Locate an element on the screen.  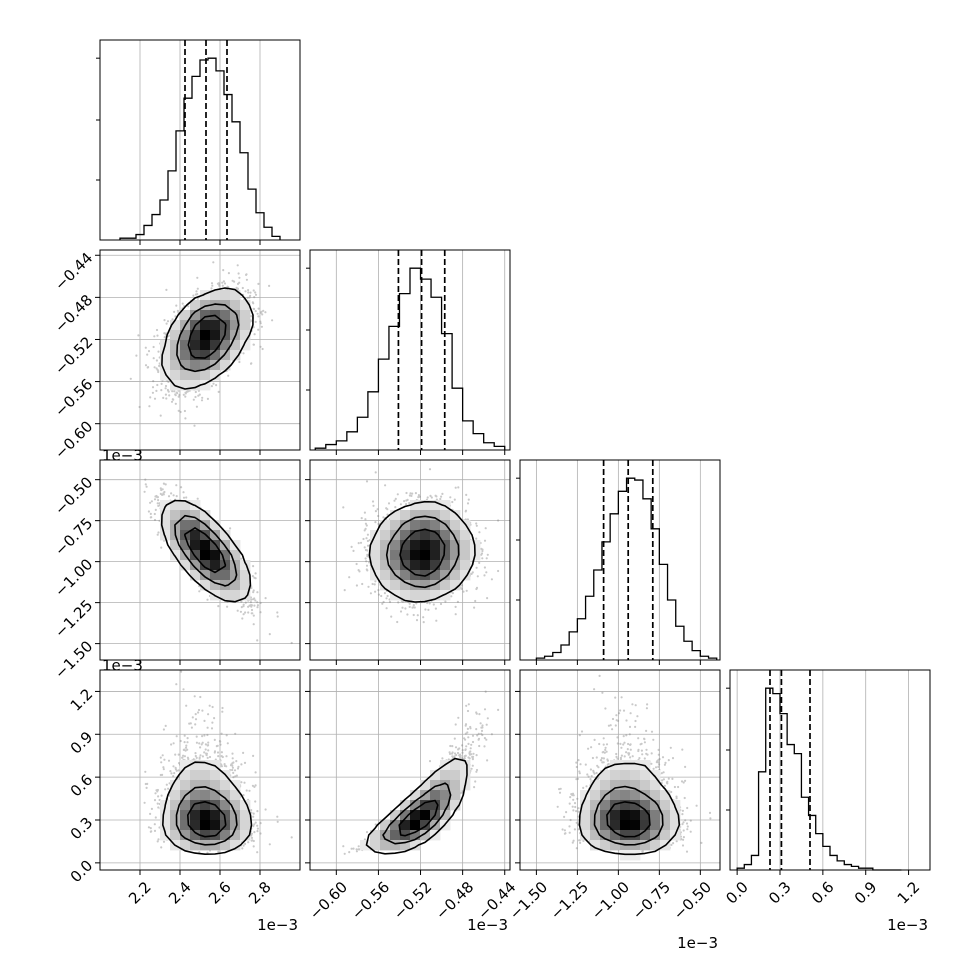
axes-frame is located at coordinates (410, 770).